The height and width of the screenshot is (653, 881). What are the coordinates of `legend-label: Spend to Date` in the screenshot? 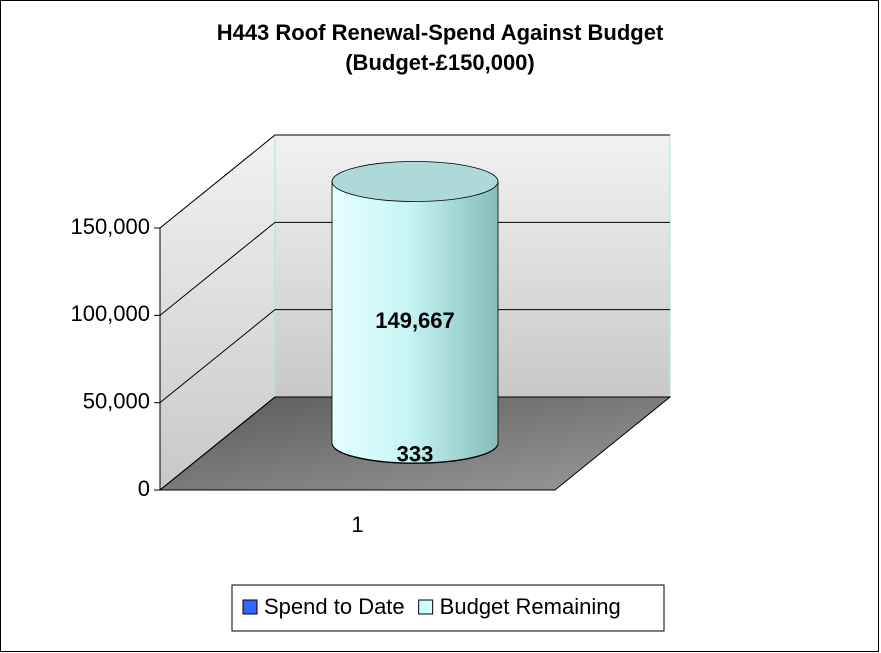 It's located at (334, 606).